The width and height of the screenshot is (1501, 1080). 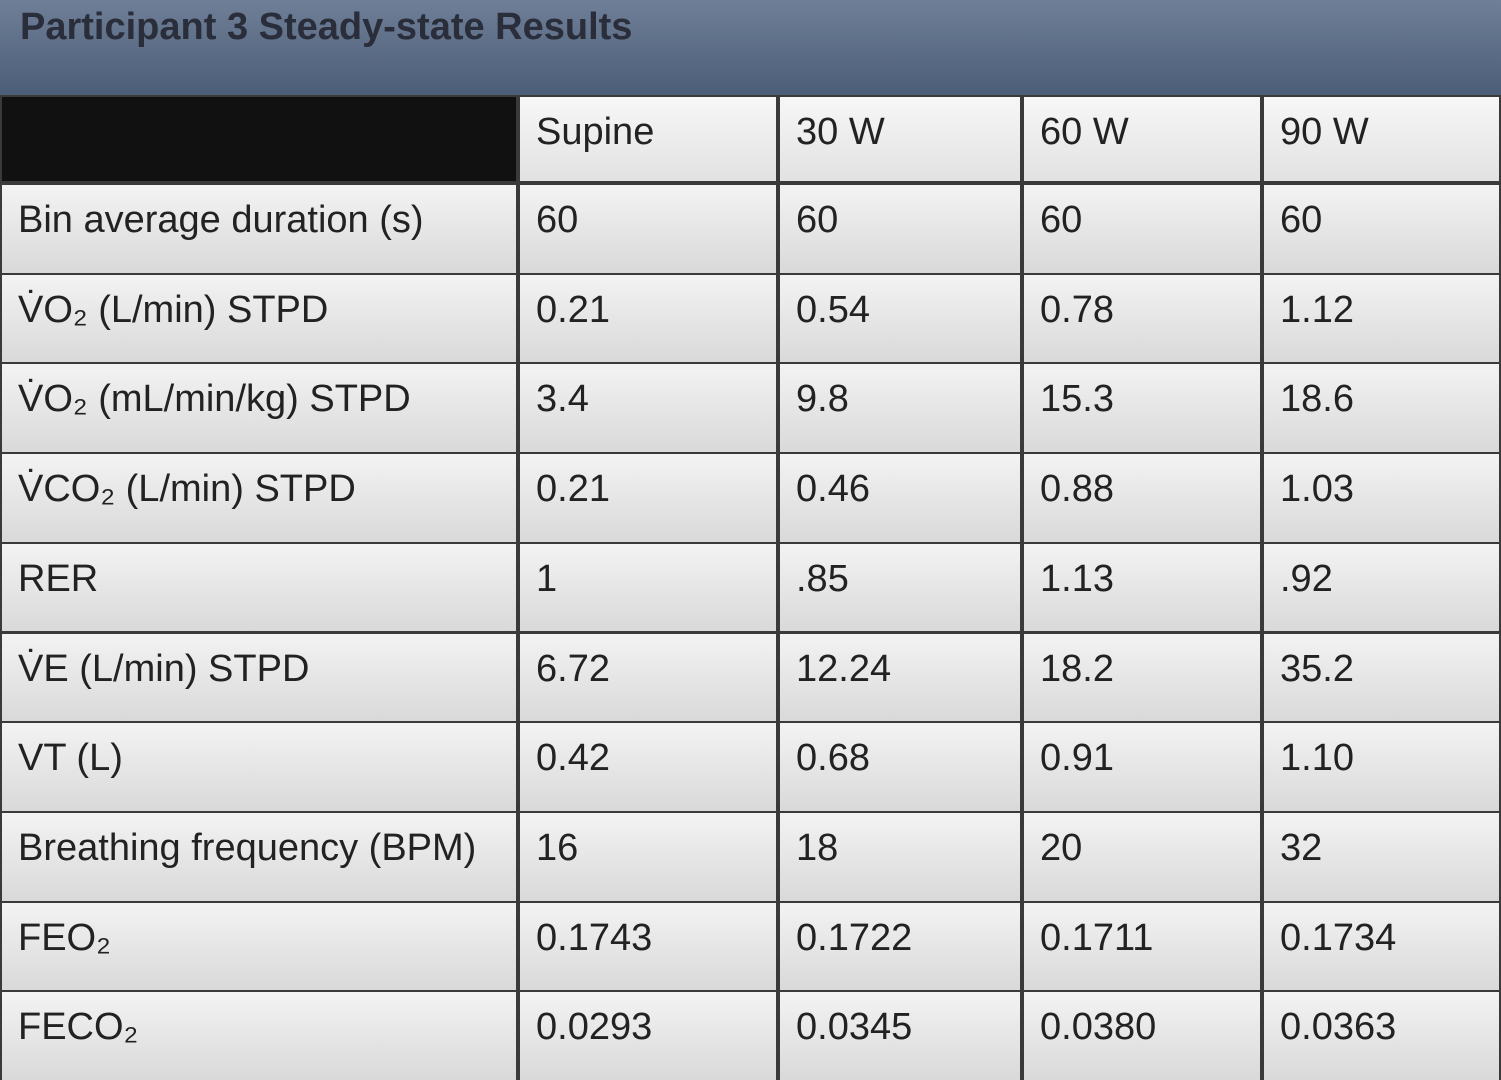 I want to click on column-header: 90 W, so click(x=1381, y=139).